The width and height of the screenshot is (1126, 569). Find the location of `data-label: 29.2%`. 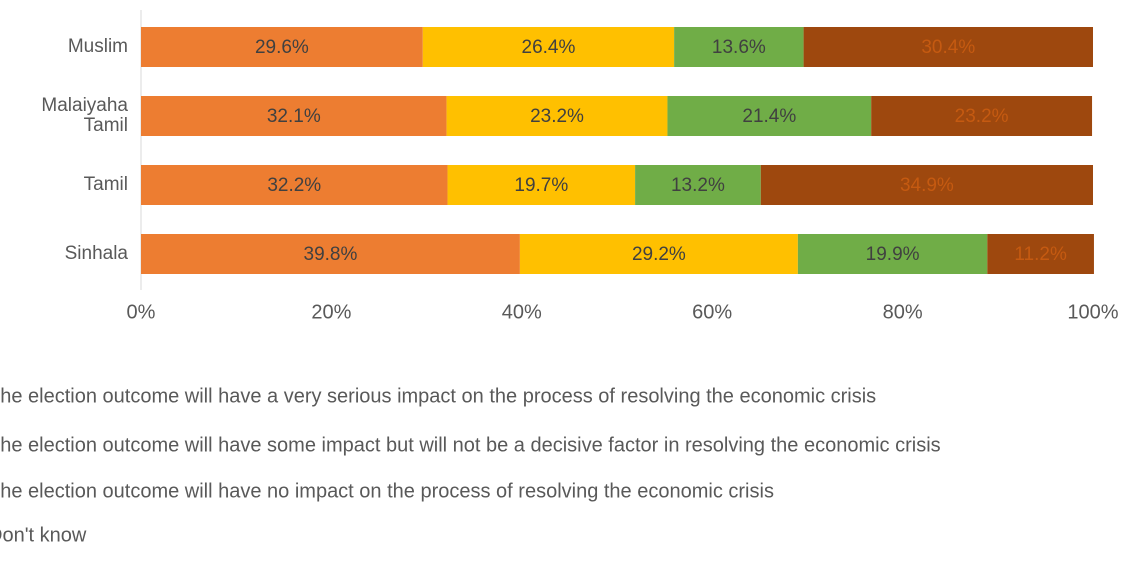

data-label: 29.2% is located at coordinates (659, 254).